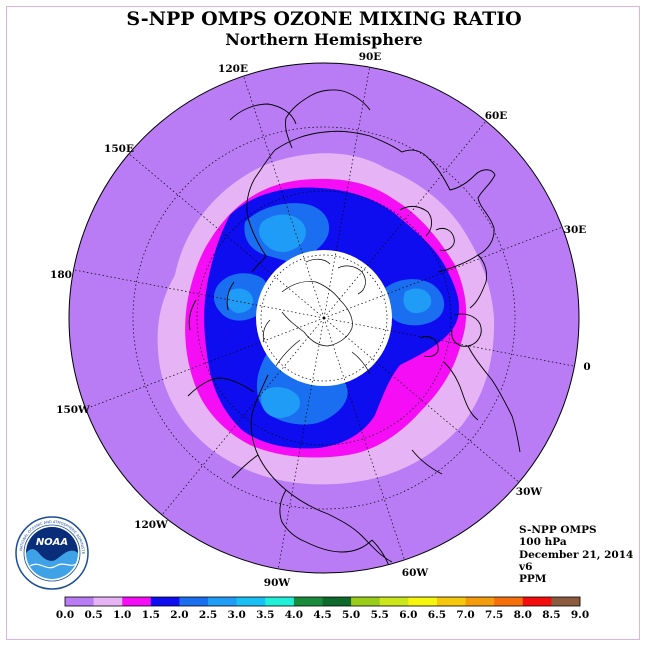 The width and height of the screenshot is (648, 648). What do you see at coordinates (151, 615) in the screenshot?
I see `colorbar-tick-label: 1.5` at bounding box center [151, 615].